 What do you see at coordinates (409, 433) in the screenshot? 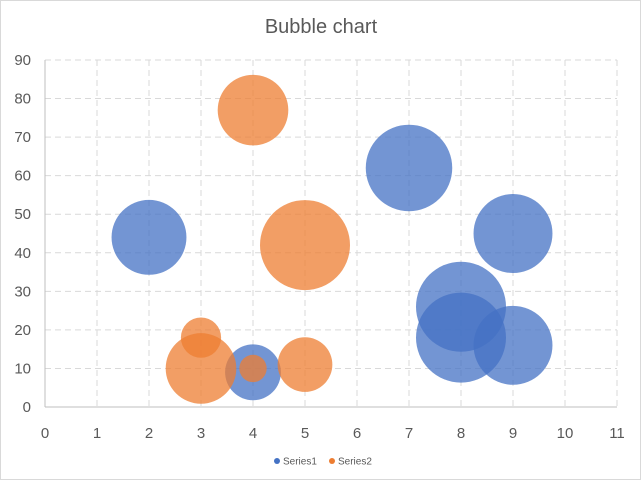
I see `x-tick-label: 7` at bounding box center [409, 433].